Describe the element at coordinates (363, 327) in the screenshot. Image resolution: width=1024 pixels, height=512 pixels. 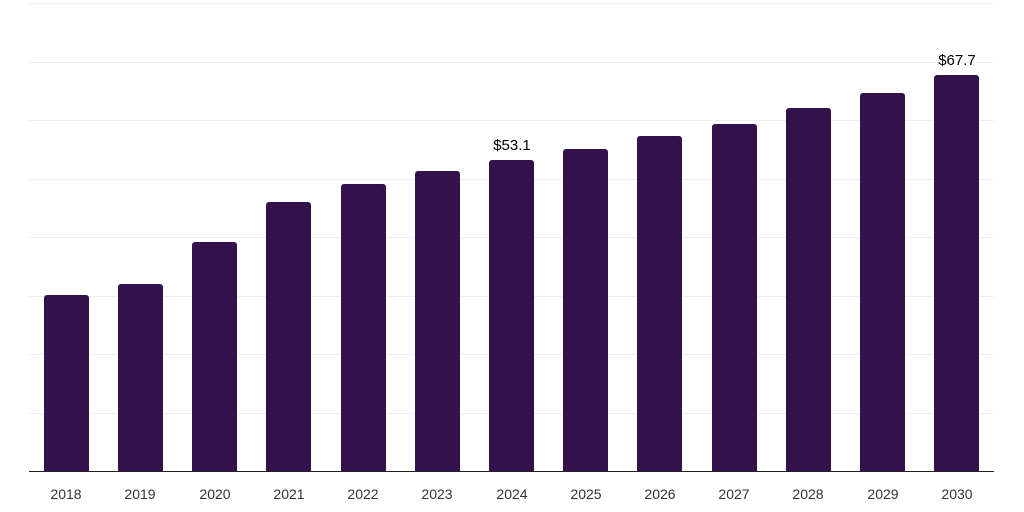
I see `bar-2022` at that location.